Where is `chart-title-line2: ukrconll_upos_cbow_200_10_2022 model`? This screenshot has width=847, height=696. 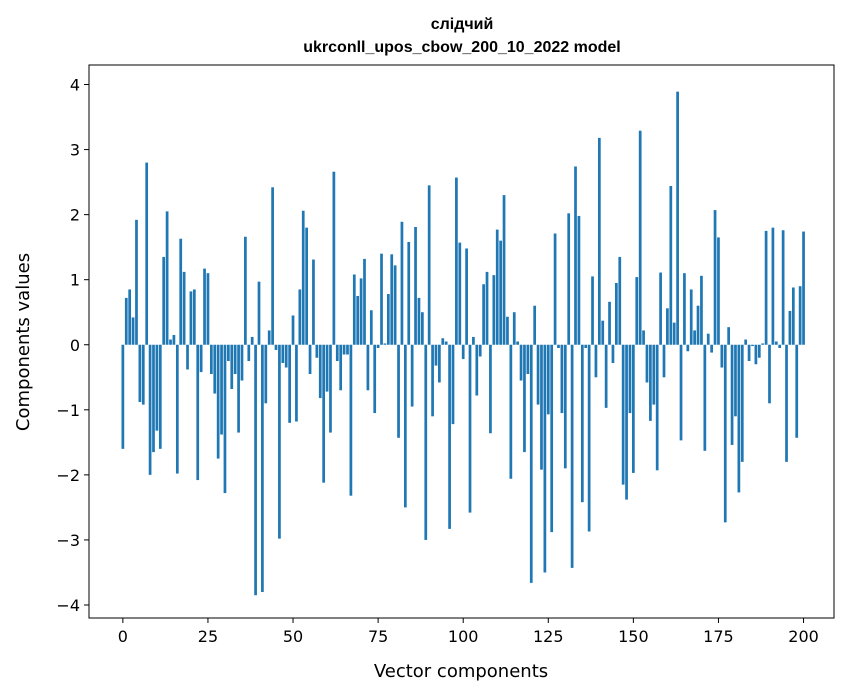 chart-title-line2: ukrconll_upos_cbow_200_10_2022 model is located at coordinates (461, 47).